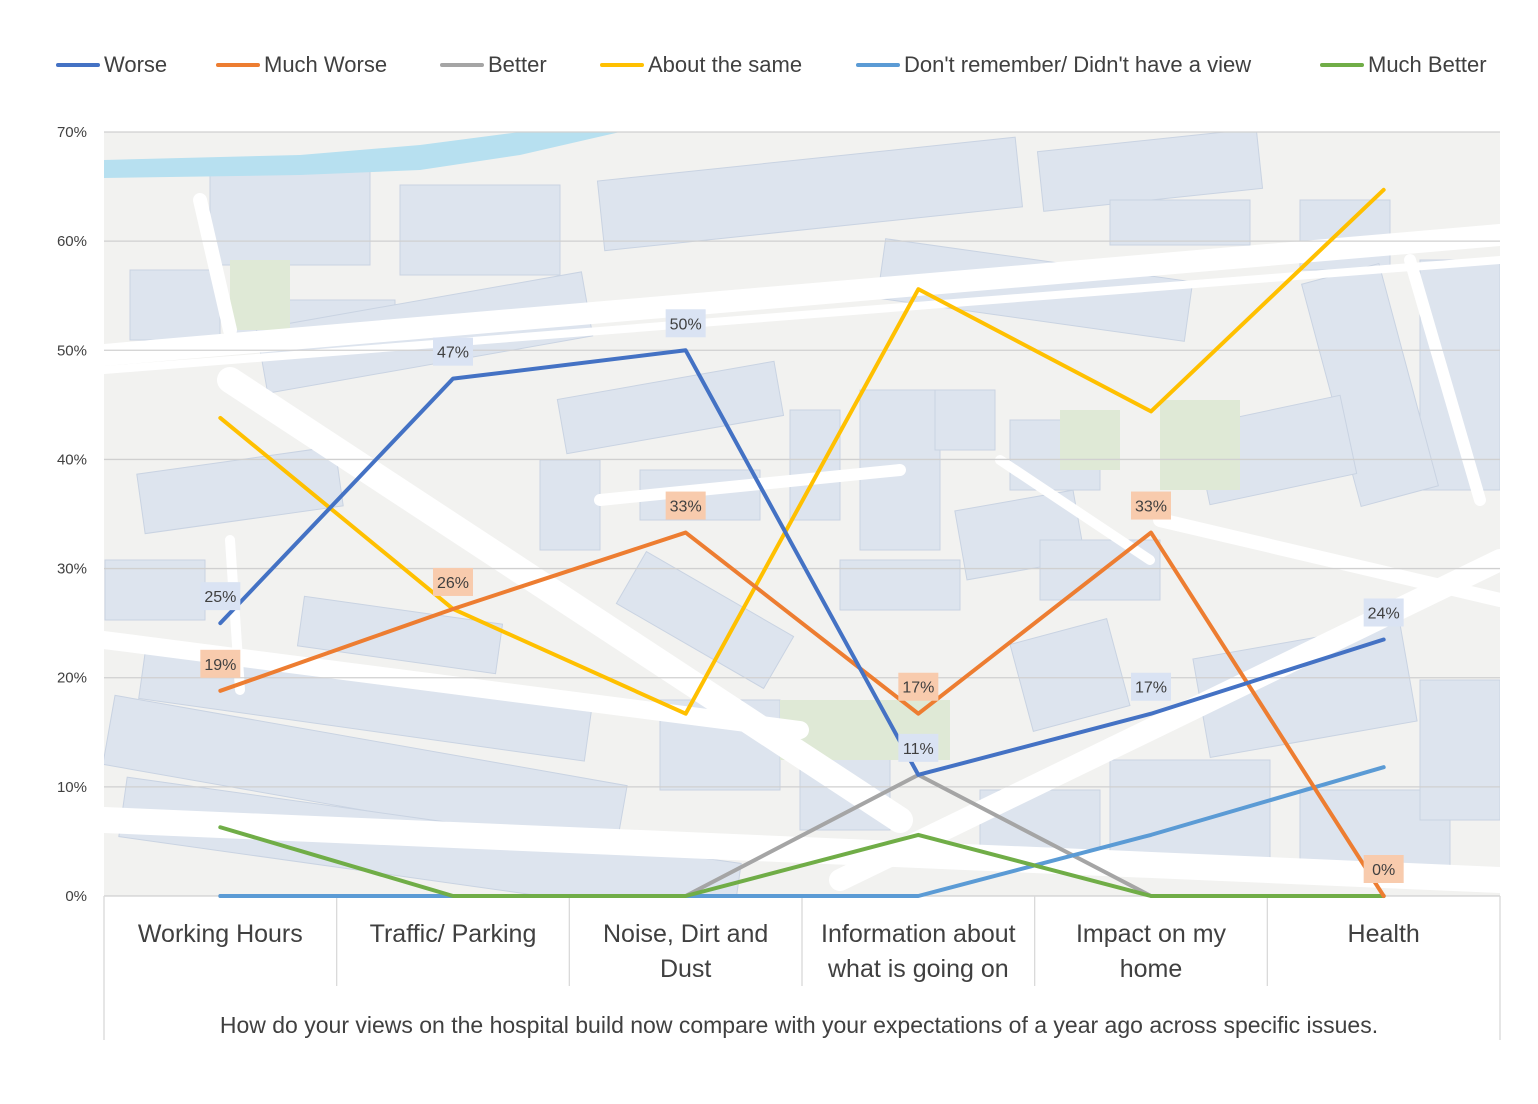 Image resolution: width=1538 pixels, height=1104 pixels. I want to click on y-tick-label: 50%, so click(72, 350).